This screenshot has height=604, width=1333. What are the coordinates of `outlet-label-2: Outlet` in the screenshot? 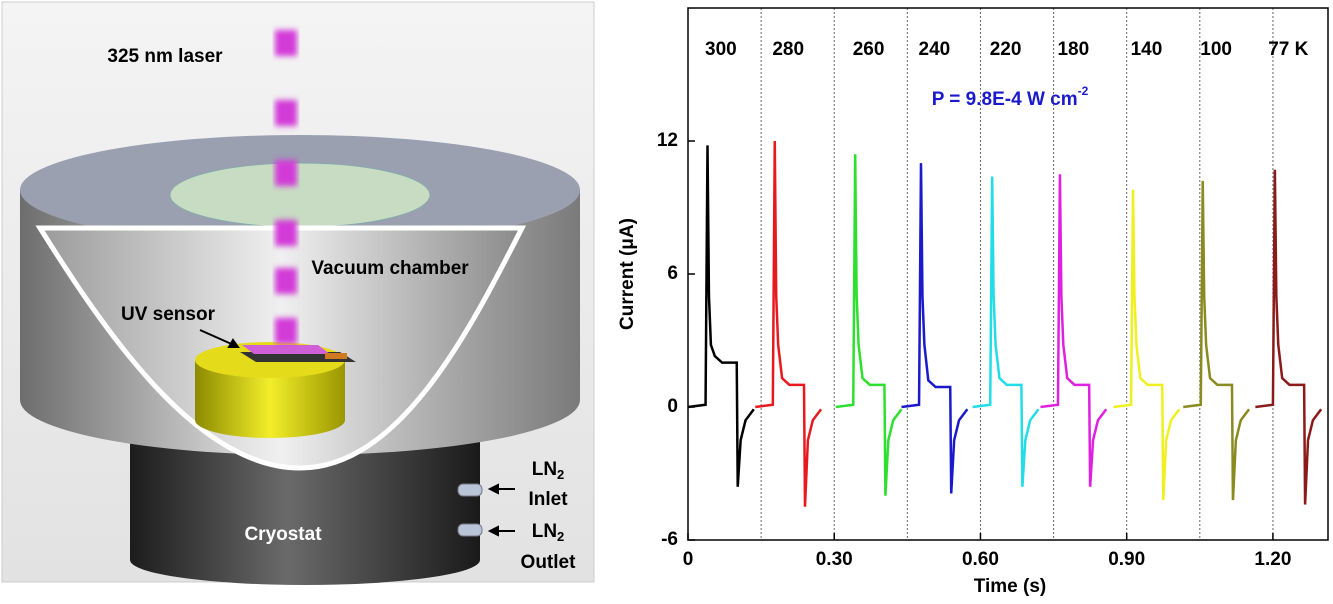 It's located at (549, 562).